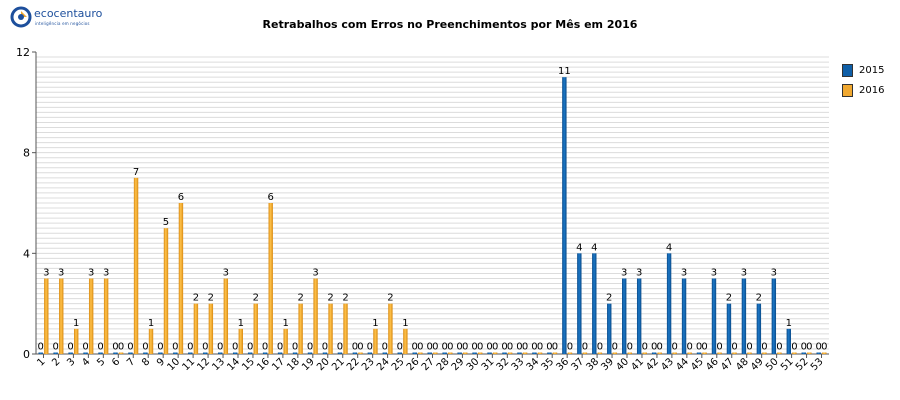 This screenshot has height=400, width=900. Describe the element at coordinates (26, 354) in the screenshot. I see `y-tick-label: 0` at that location.